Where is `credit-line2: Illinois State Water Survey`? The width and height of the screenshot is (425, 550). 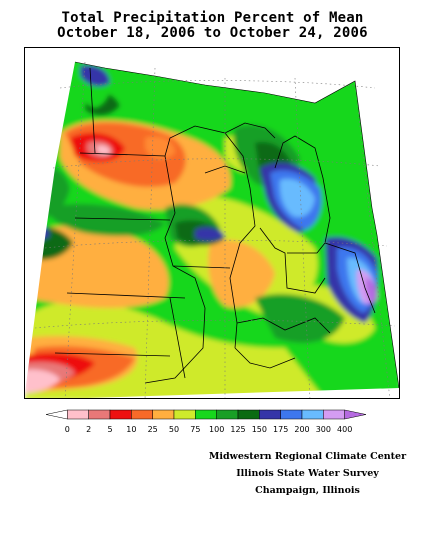 credit-line2: Illinois State Water Survey is located at coordinates (307, 473).